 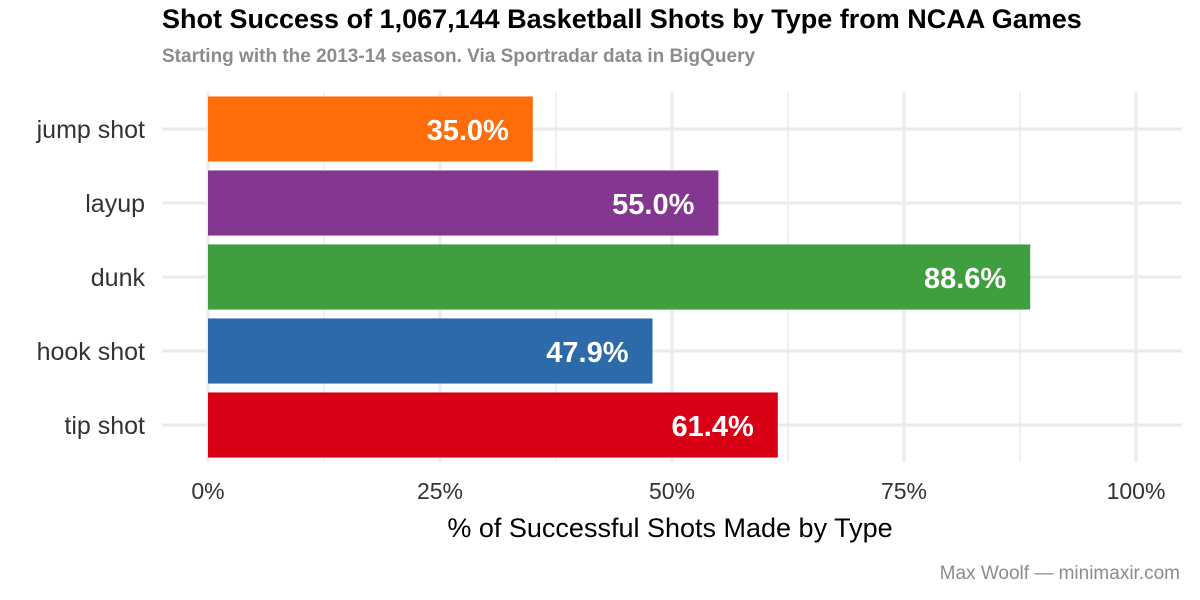 I want to click on x-axis-title: % of Successful Shots Made by Type, so click(x=669, y=528).